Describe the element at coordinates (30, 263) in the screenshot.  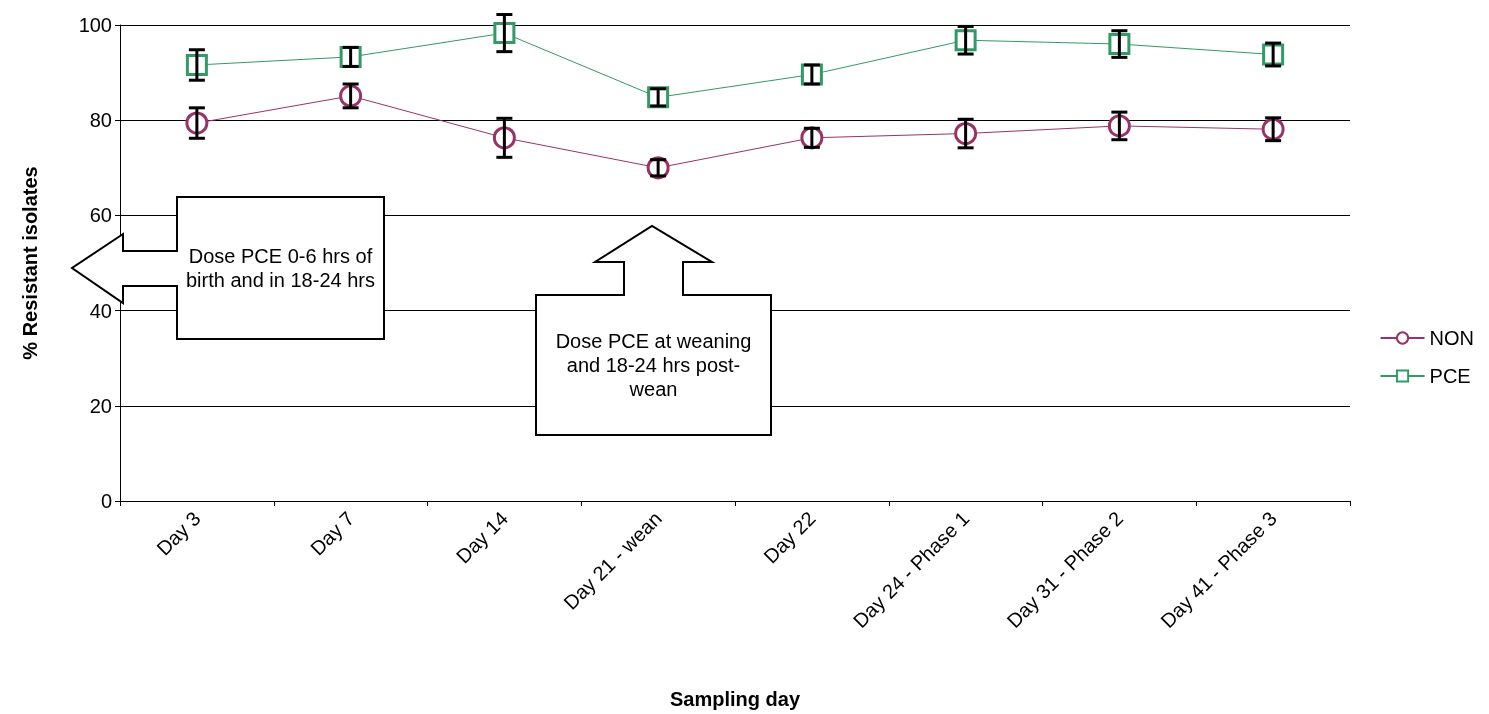
I see `y-axis-title: % Resistant isolates` at that location.